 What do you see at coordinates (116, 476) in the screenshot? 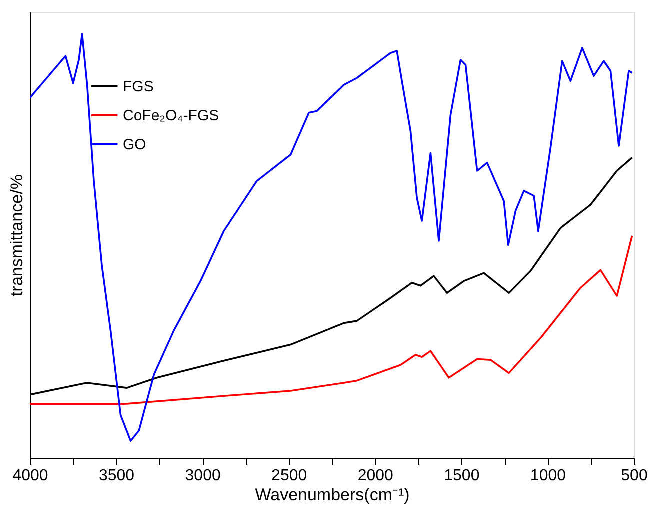
I see `x-tick-label: 3500` at bounding box center [116, 476].